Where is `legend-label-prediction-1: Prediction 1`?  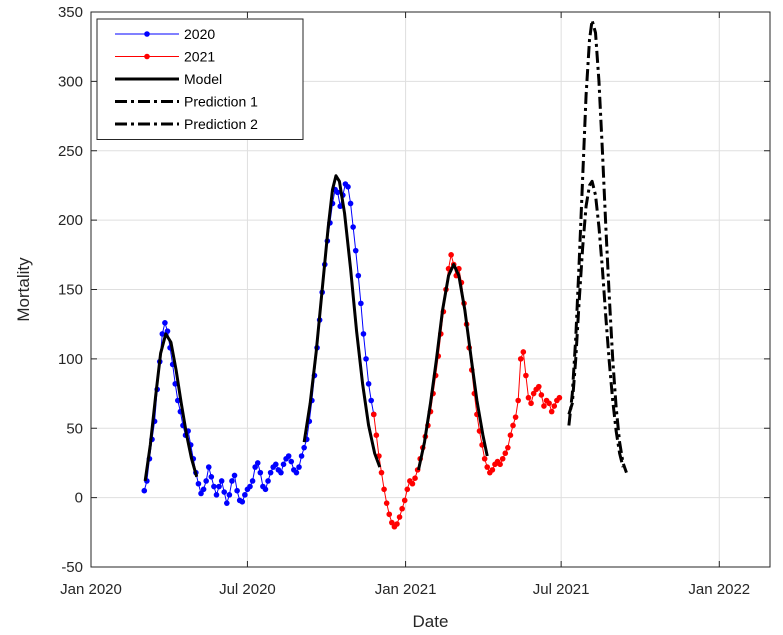 legend-label-prediction-1: Prediction 1 is located at coordinates (221, 102).